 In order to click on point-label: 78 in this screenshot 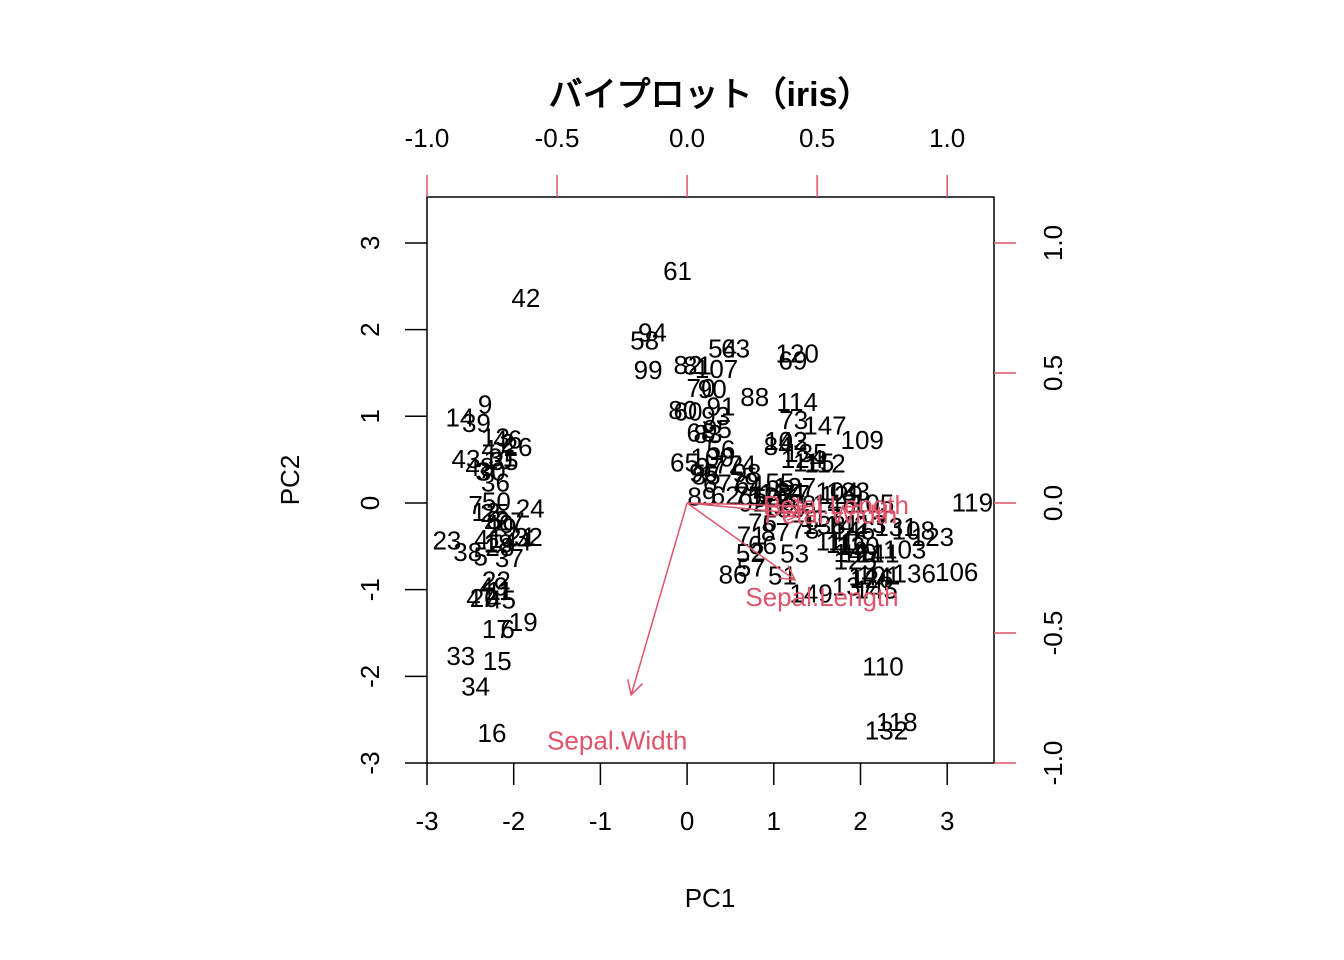, I will do `click(805, 529)`.